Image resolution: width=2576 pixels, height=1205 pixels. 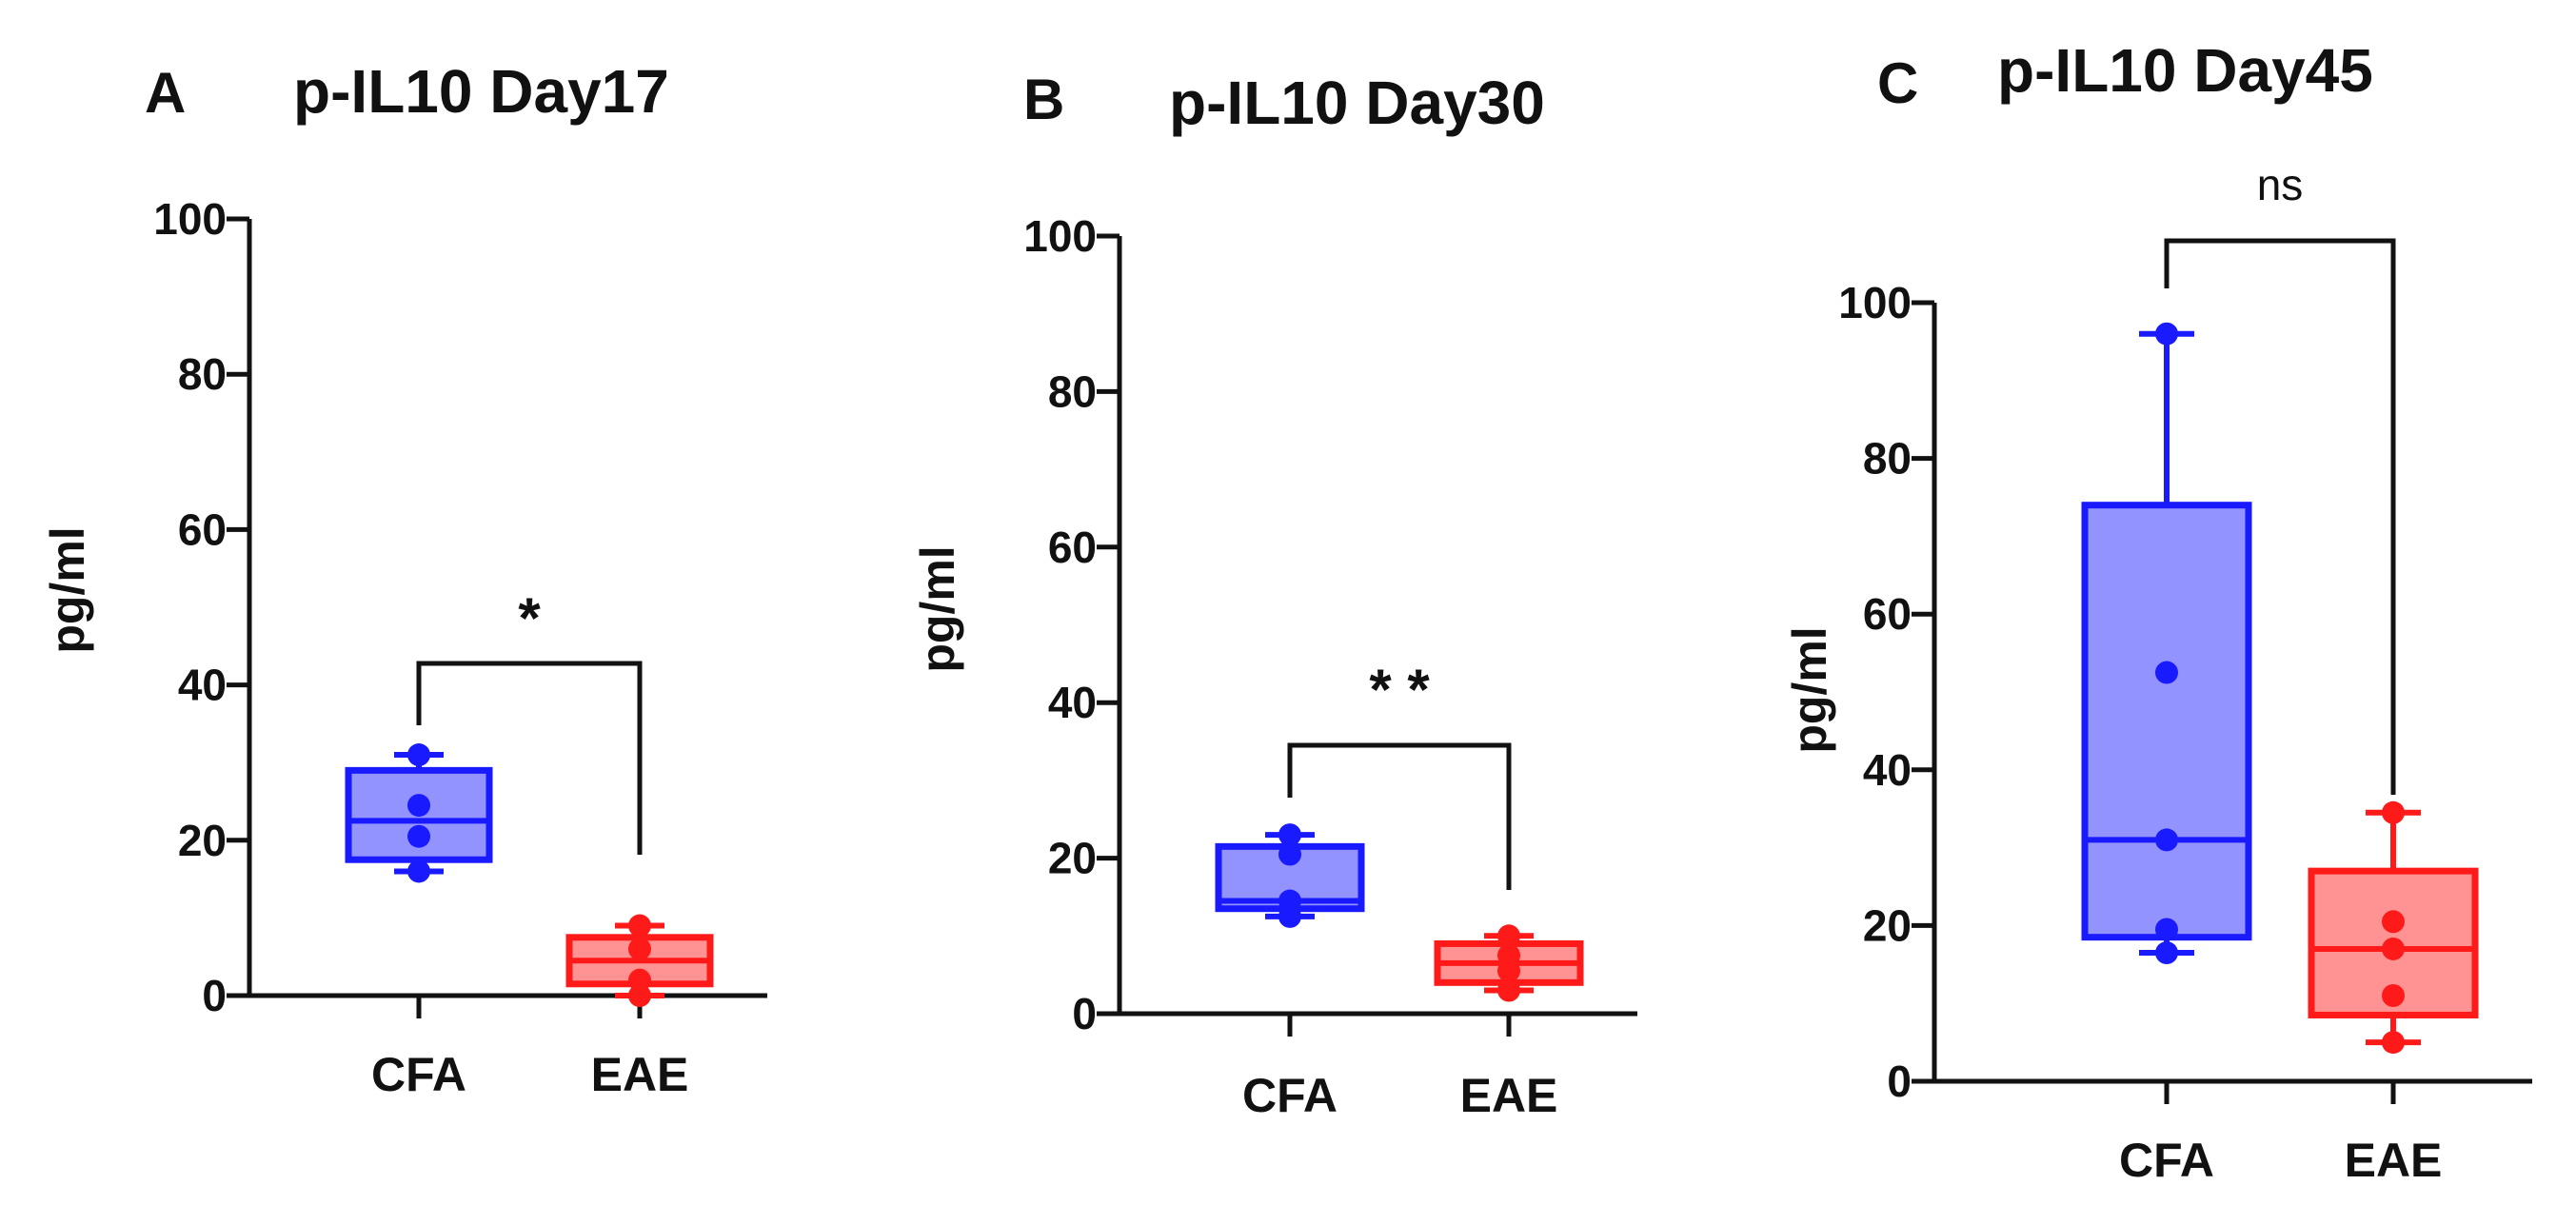 I want to click on x-tick-label-c-eae: EAE, so click(x=2394, y=1160).